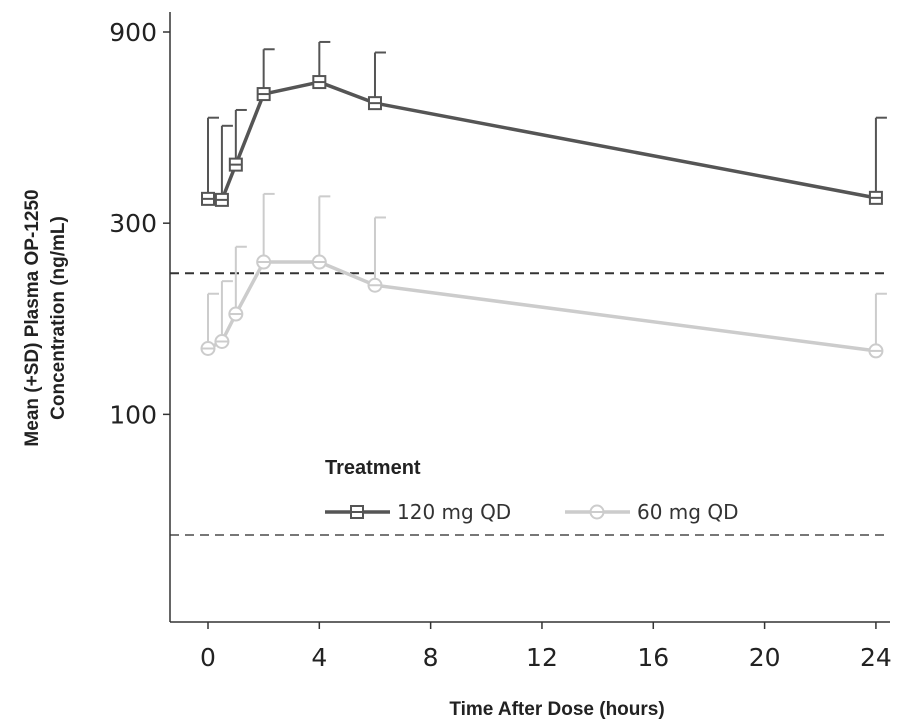 The height and width of the screenshot is (721, 897). I want to click on y-tick-label-100: 100, so click(133, 414).